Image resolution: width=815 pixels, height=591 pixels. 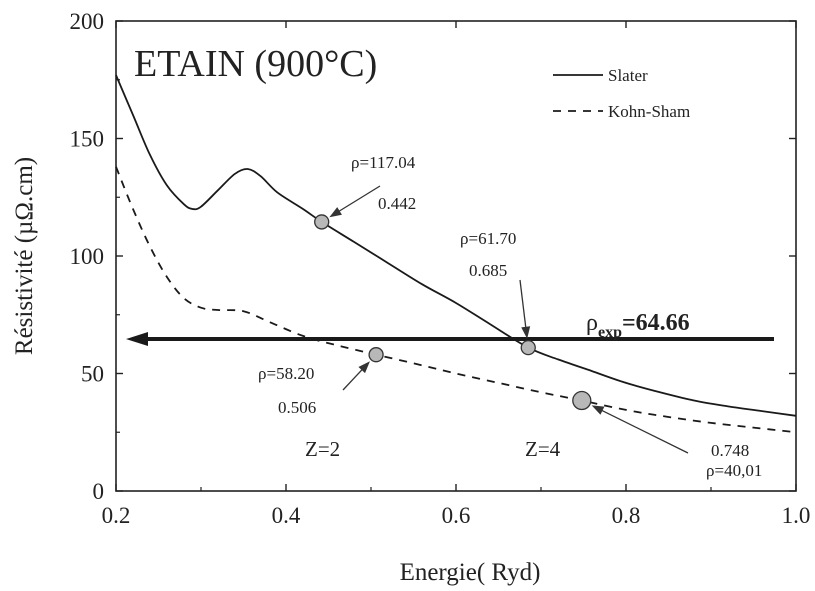 I want to click on y-tick-label-1: 50, so click(x=92, y=374).